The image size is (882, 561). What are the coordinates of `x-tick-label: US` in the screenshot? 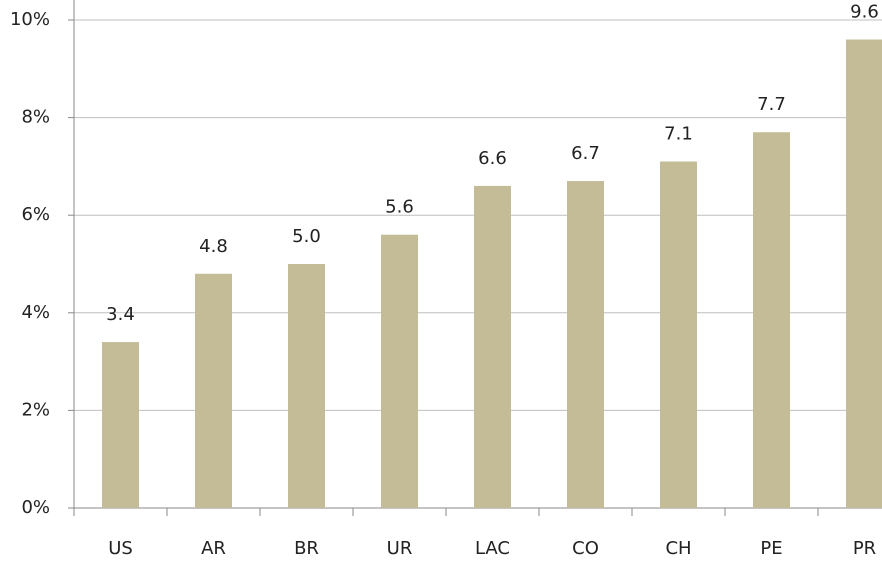 It's located at (120, 548).